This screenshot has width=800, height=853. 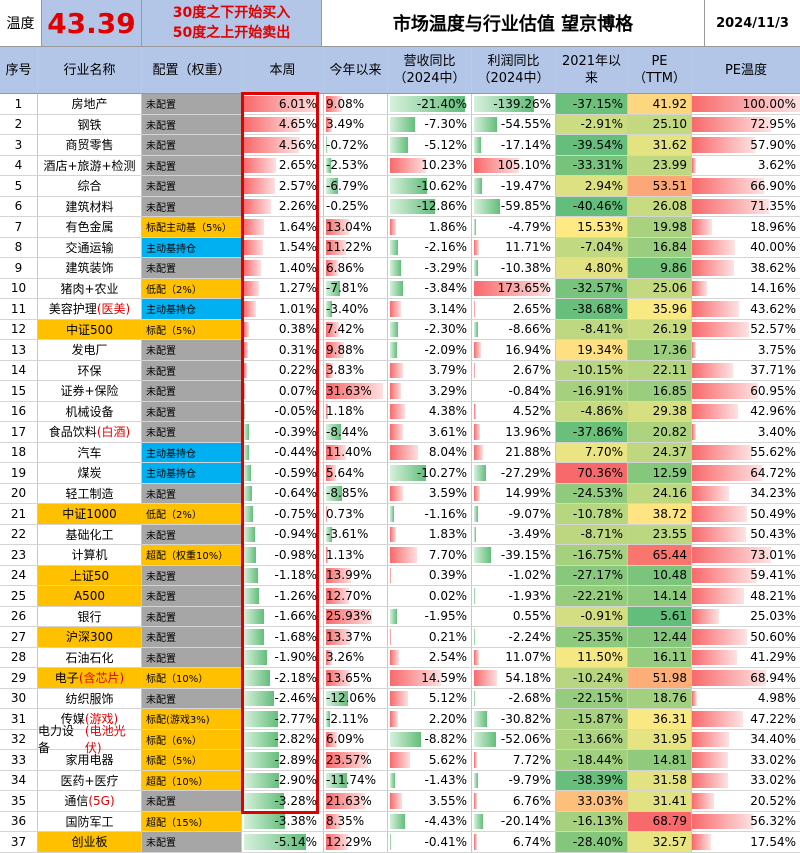 What do you see at coordinates (448, 370) in the screenshot?
I see `revenue-yoy-value: 3.79%` at bounding box center [448, 370].